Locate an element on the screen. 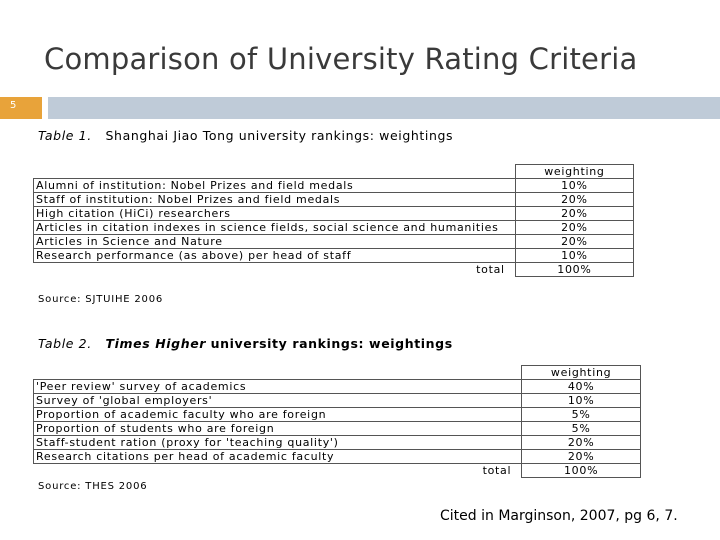  table2-caption-lead: Table 2. is located at coordinates (65, 343).